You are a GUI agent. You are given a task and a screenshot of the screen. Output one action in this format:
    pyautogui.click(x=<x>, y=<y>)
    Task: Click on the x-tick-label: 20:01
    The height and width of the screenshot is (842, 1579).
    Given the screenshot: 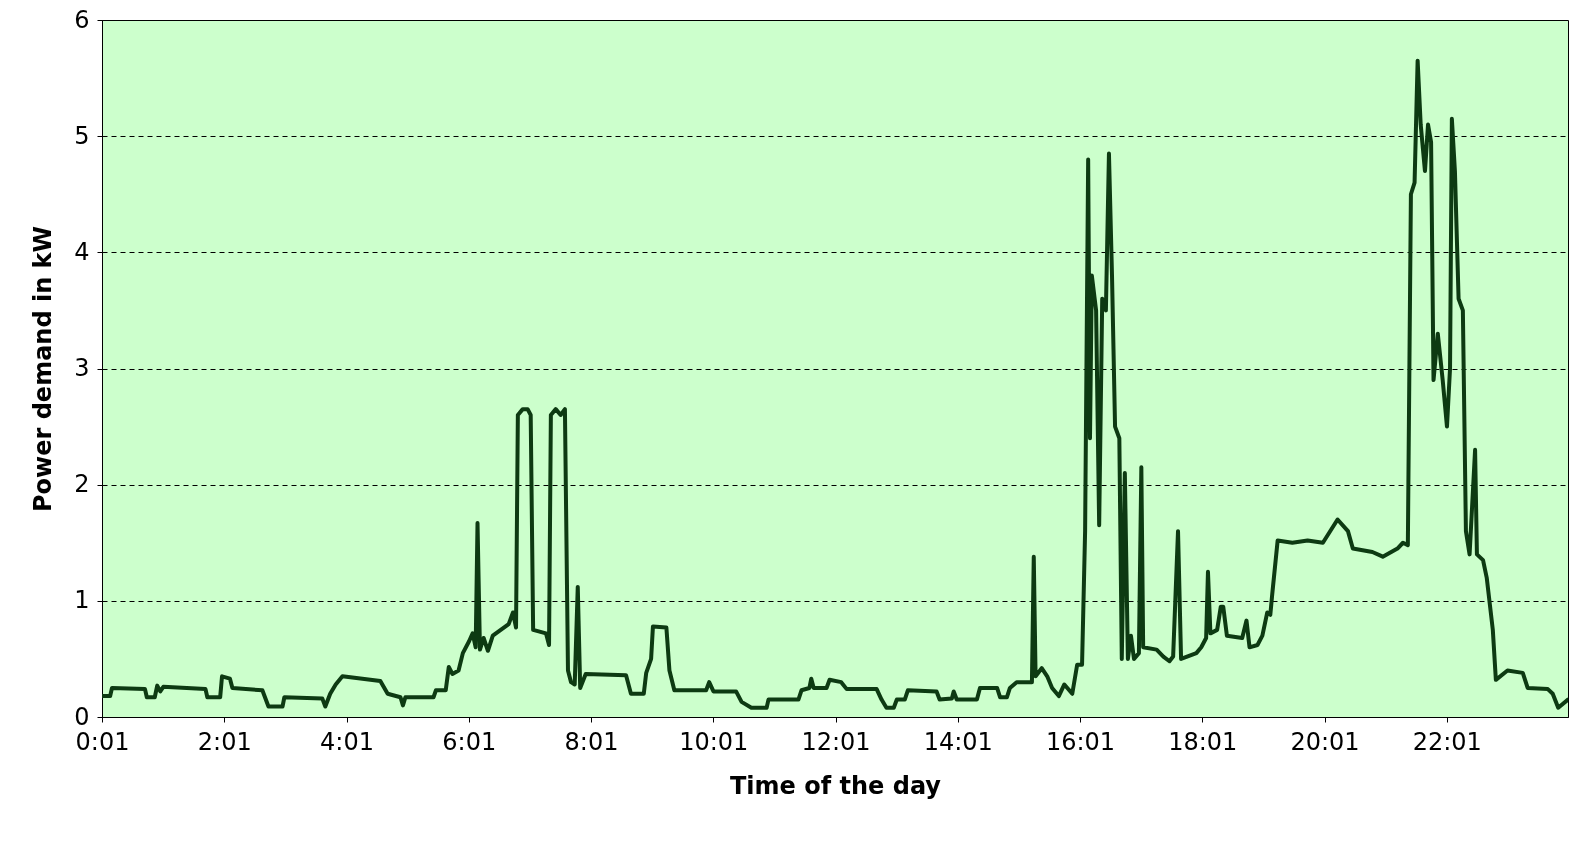 What is the action you would take?
    pyautogui.click(x=1325, y=741)
    